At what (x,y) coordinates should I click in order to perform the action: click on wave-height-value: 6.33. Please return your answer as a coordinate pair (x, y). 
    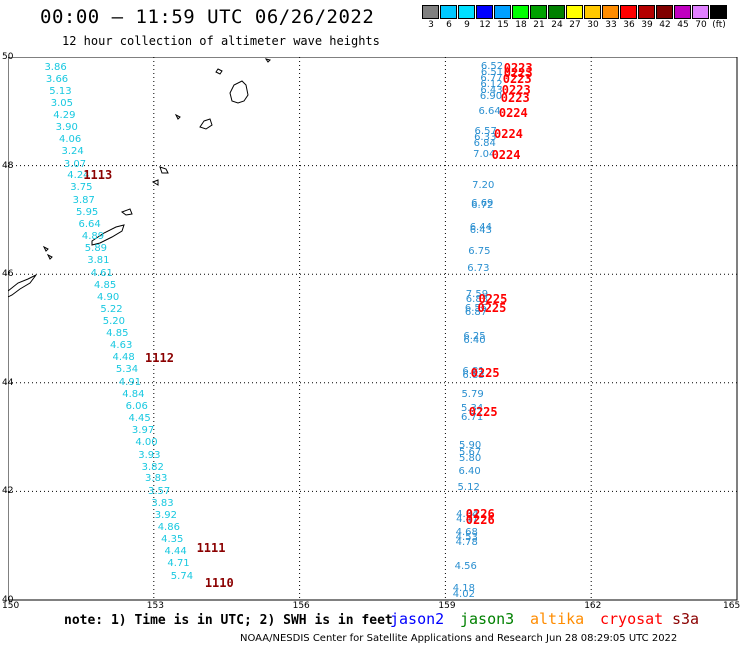
    Looking at the image, I should click on (485, 137).